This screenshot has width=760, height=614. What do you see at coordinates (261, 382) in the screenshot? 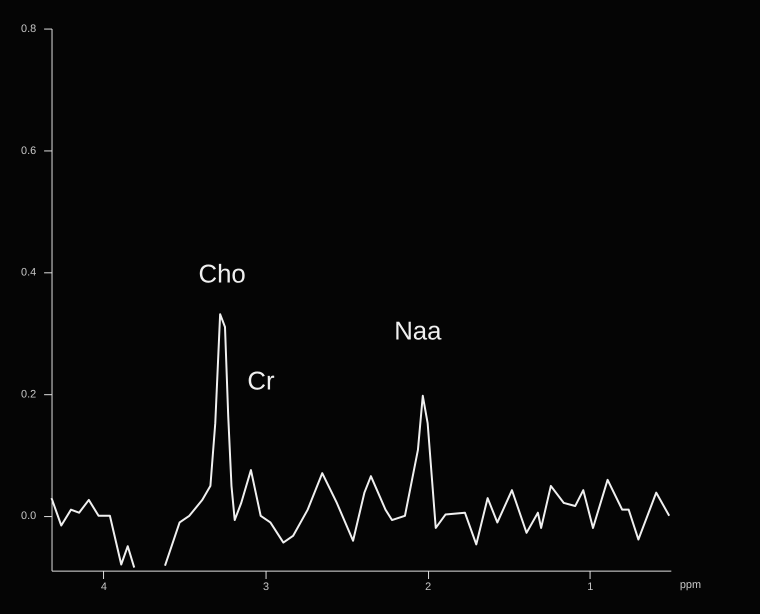
I see `annotation: Cr` at bounding box center [261, 382].